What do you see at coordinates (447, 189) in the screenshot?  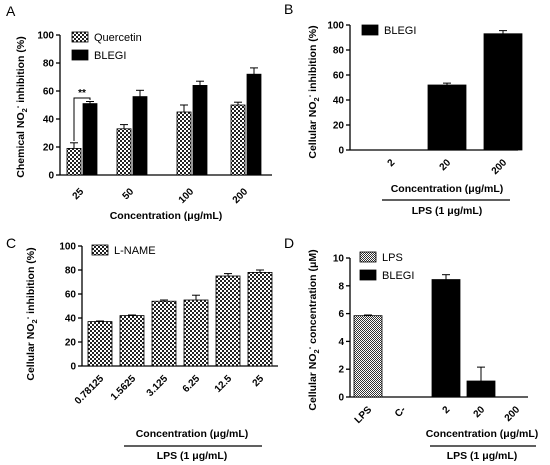 I see `panel-b-x-label: Concentration (μg/mL)` at bounding box center [447, 189].